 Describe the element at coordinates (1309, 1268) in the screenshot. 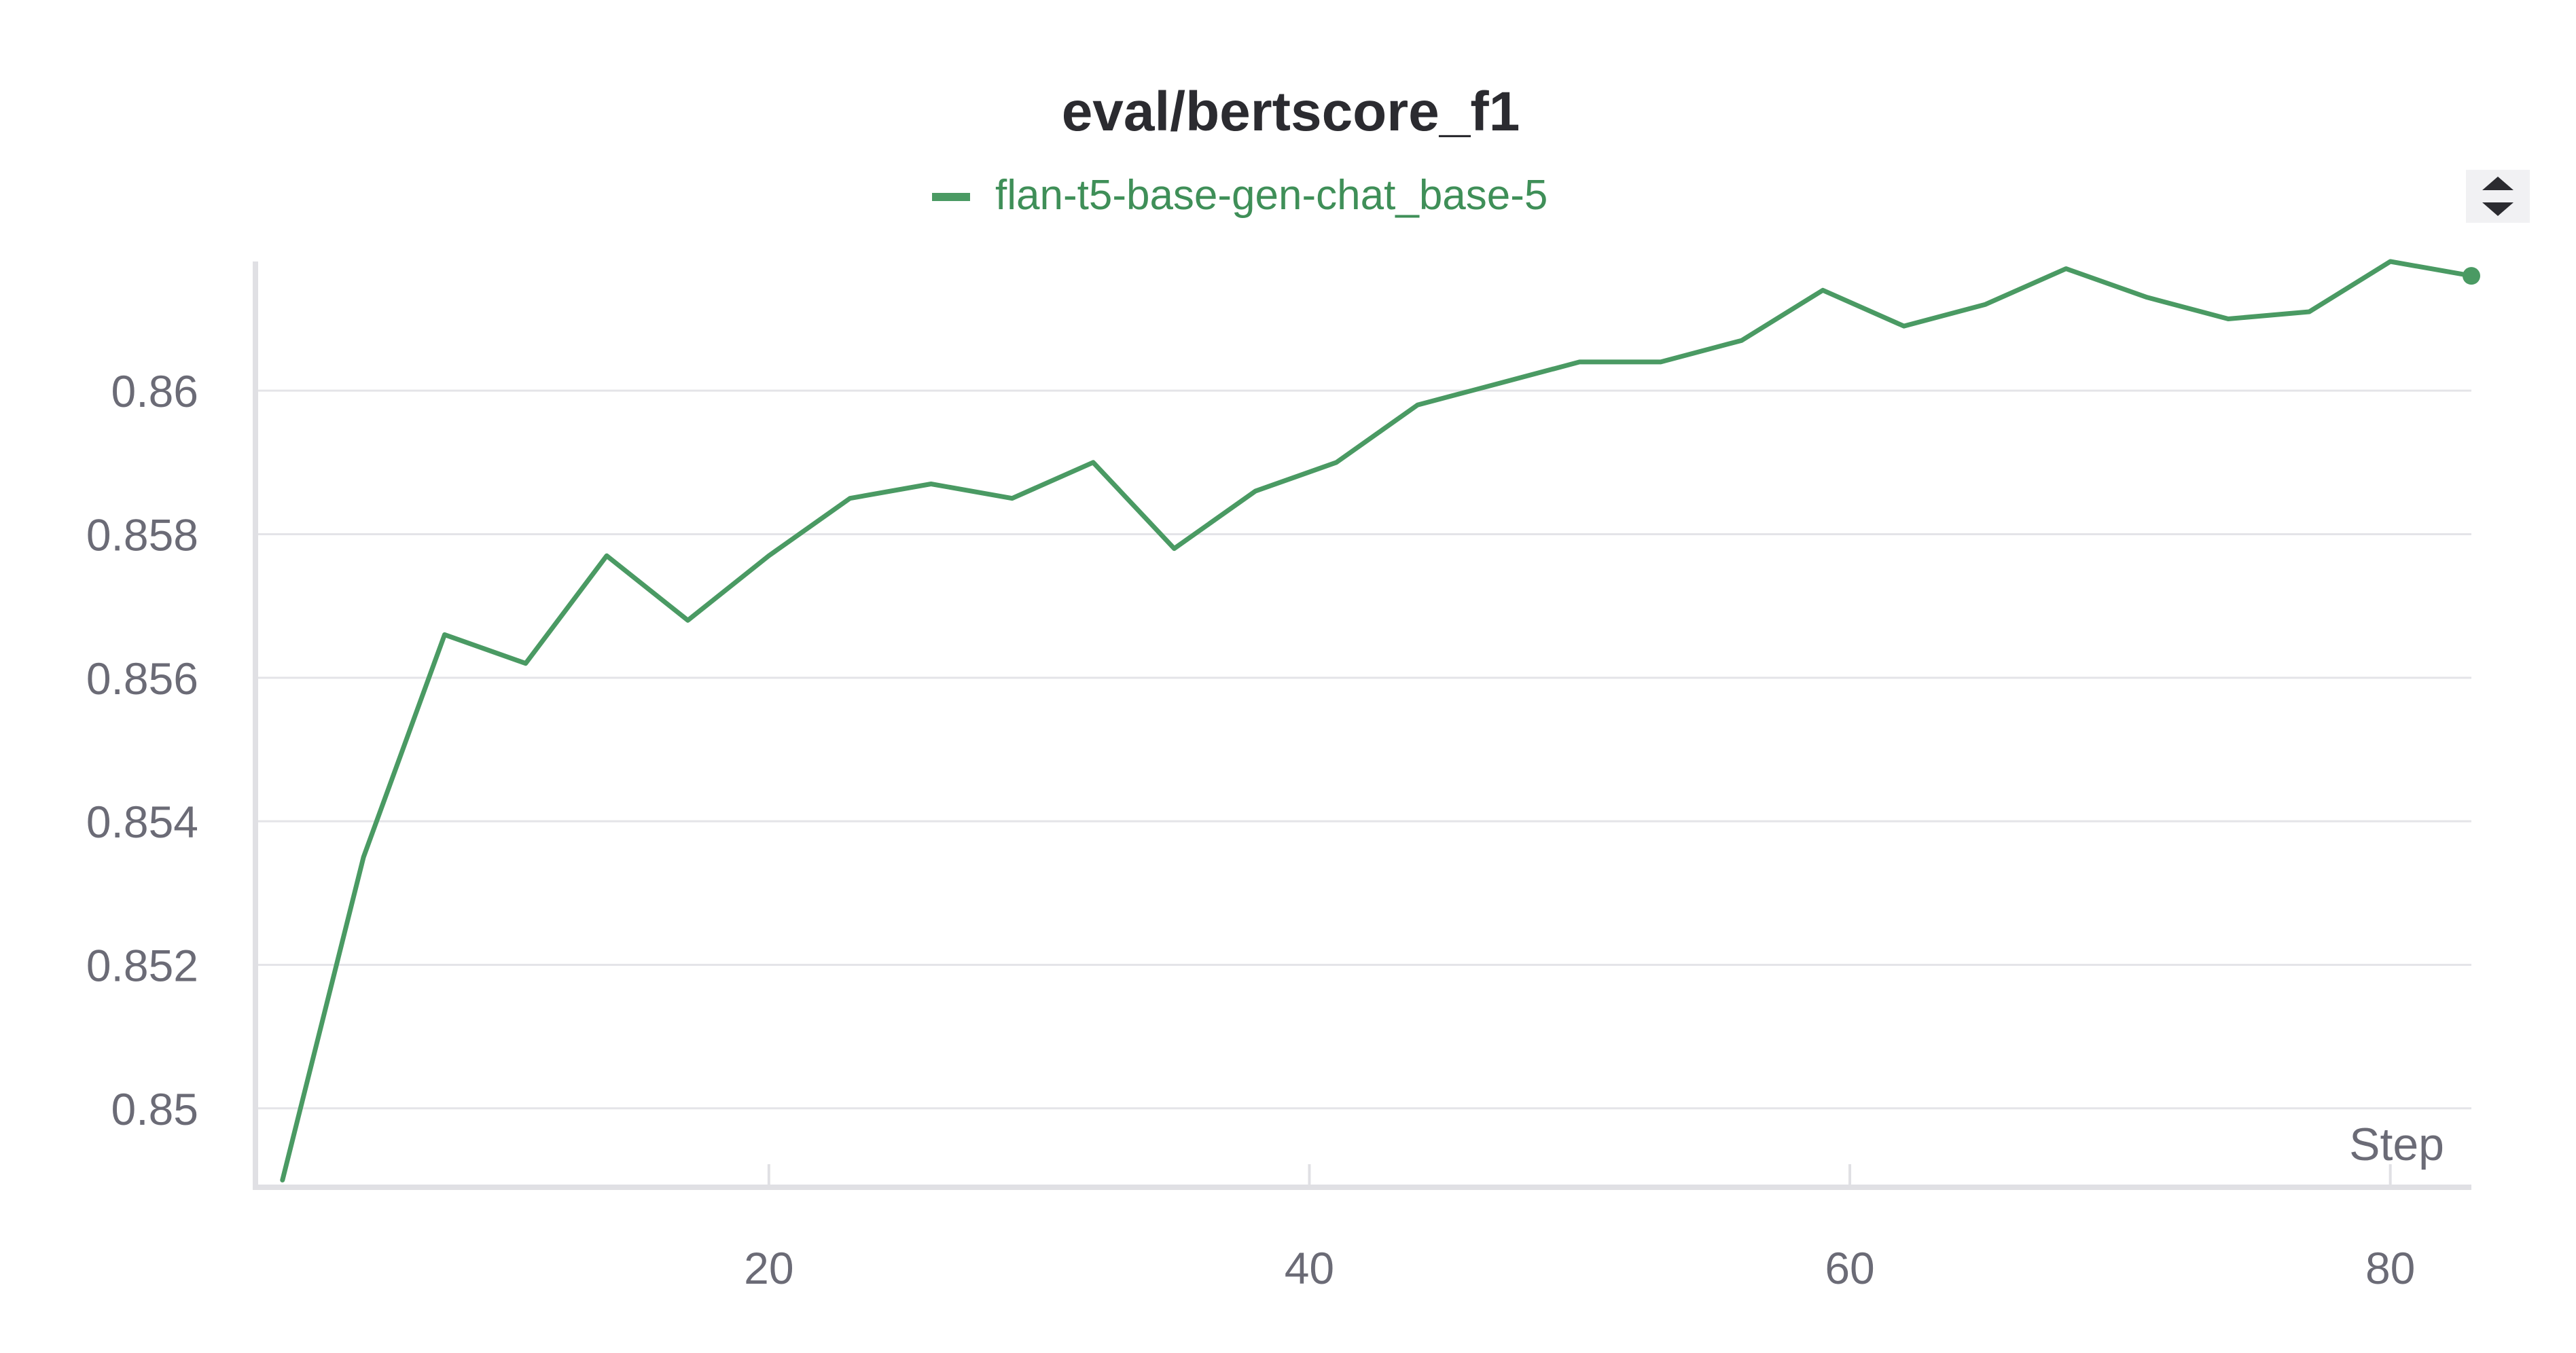

I see `x-tick-label: 40` at that location.